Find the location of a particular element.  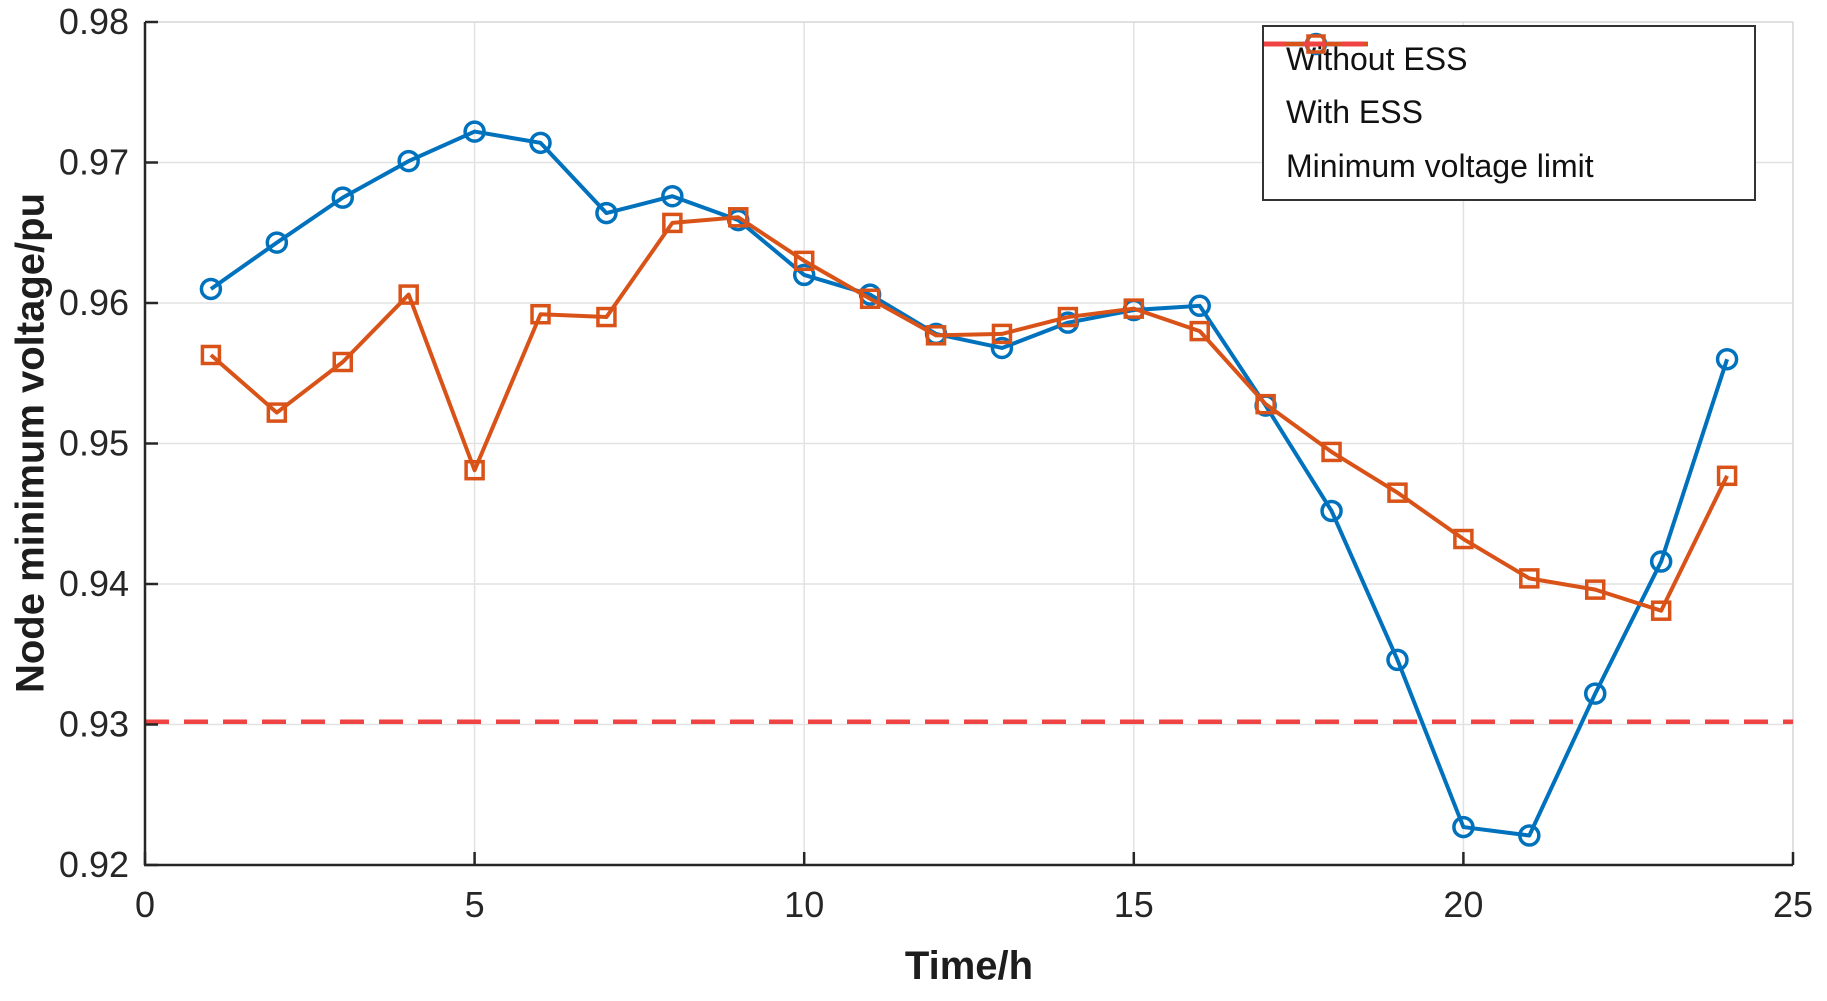

x-tick-label: 25 is located at coordinates (1793, 904).